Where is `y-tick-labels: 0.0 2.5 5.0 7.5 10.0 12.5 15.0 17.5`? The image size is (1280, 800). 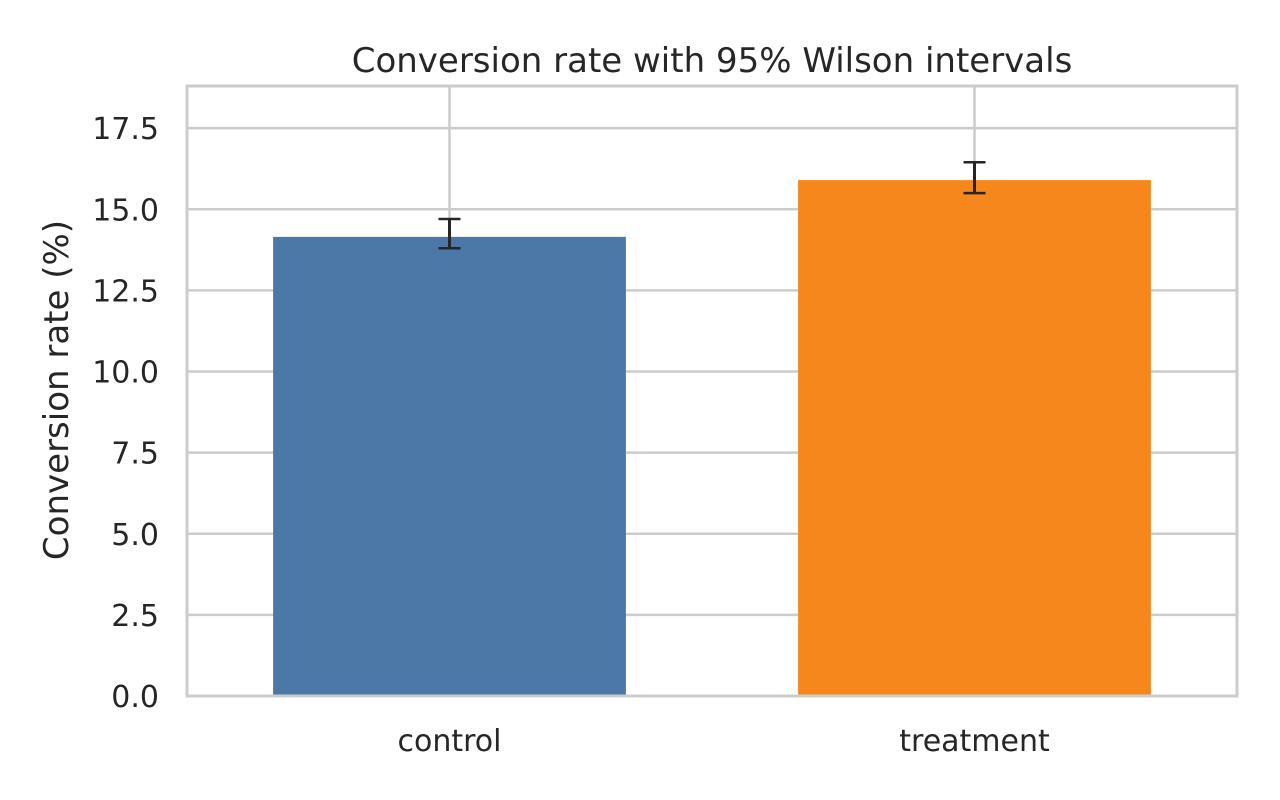
y-tick-labels: 0.0 2.5 5.0 7.5 10.0 12.5 15.0 17.5 is located at coordinates (125, 413).